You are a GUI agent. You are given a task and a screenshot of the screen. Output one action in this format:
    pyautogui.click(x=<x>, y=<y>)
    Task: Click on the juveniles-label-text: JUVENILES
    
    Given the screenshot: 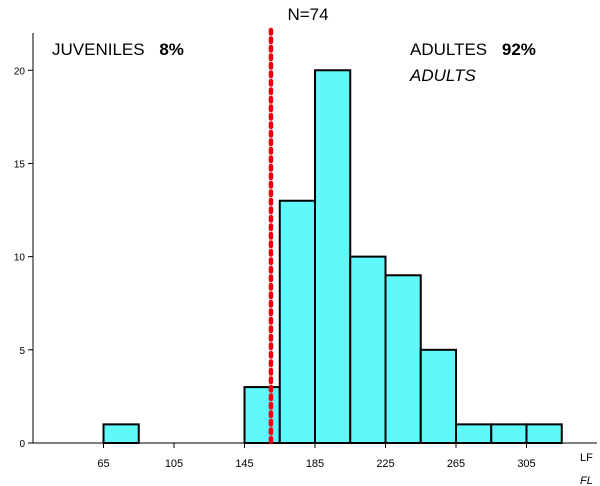 What is the action you would take?
    pyautogui.click(x=98, y=49)
    